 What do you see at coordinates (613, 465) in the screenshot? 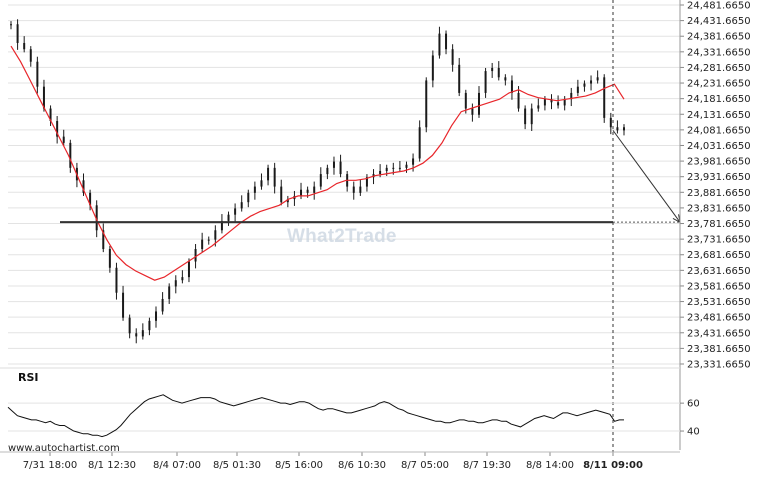
I see `time-tick-label: 8/11 09:00` at bounding box center [613, 465].